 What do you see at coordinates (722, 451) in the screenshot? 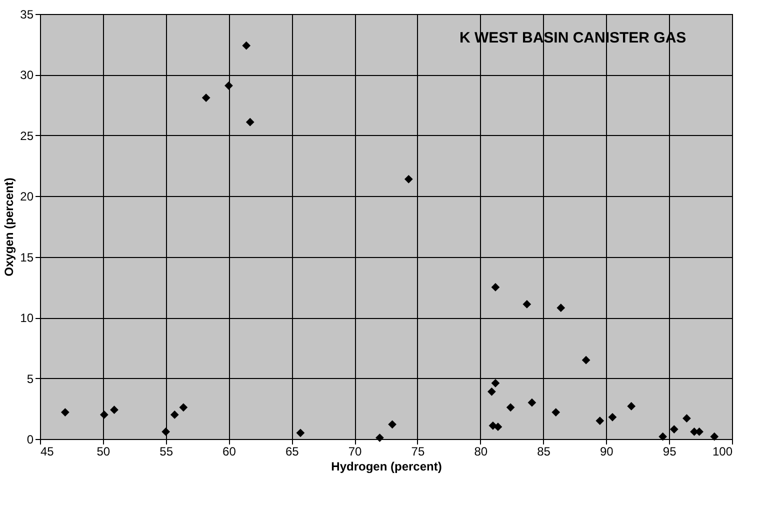
I see `x-tick-label: 100` at bounding box center [722, 451].